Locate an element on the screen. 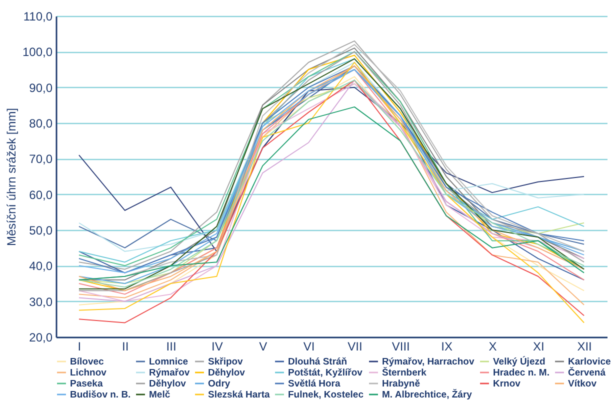  x-tick-label: XI is located at coordinates (538, 347).